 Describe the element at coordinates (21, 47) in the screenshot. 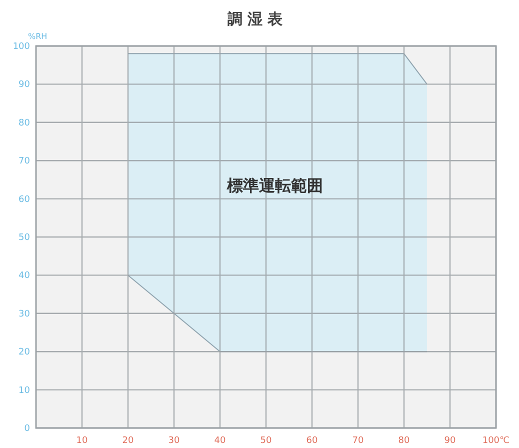

I see `y-tick-label: 100` at that location.